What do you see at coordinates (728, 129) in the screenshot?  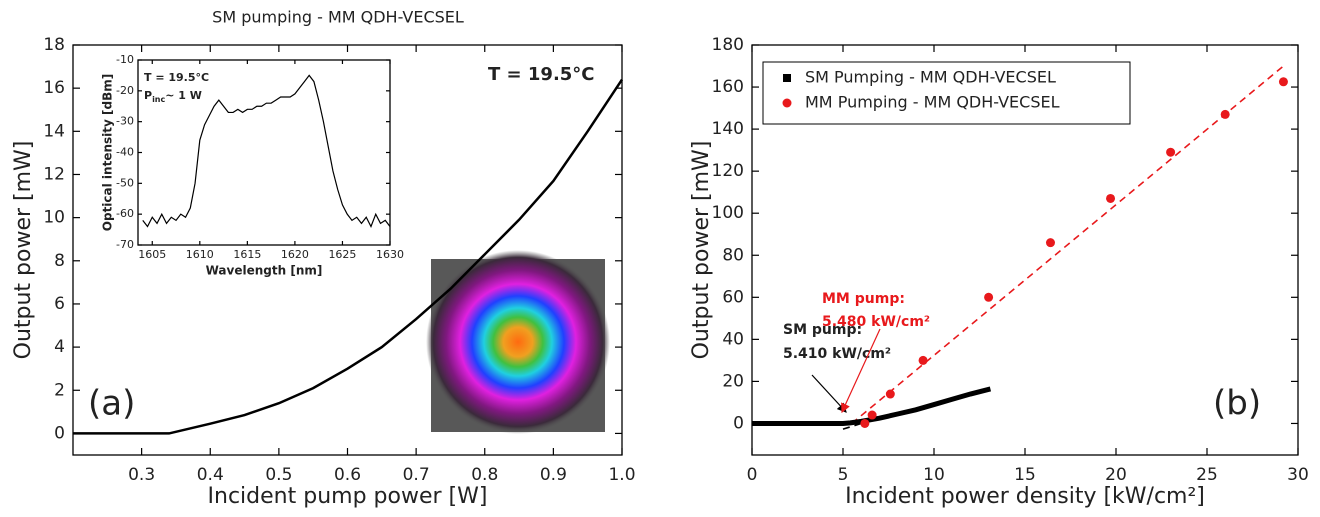 I see `y-tick-label: 140` at bounding box center [728, 129].